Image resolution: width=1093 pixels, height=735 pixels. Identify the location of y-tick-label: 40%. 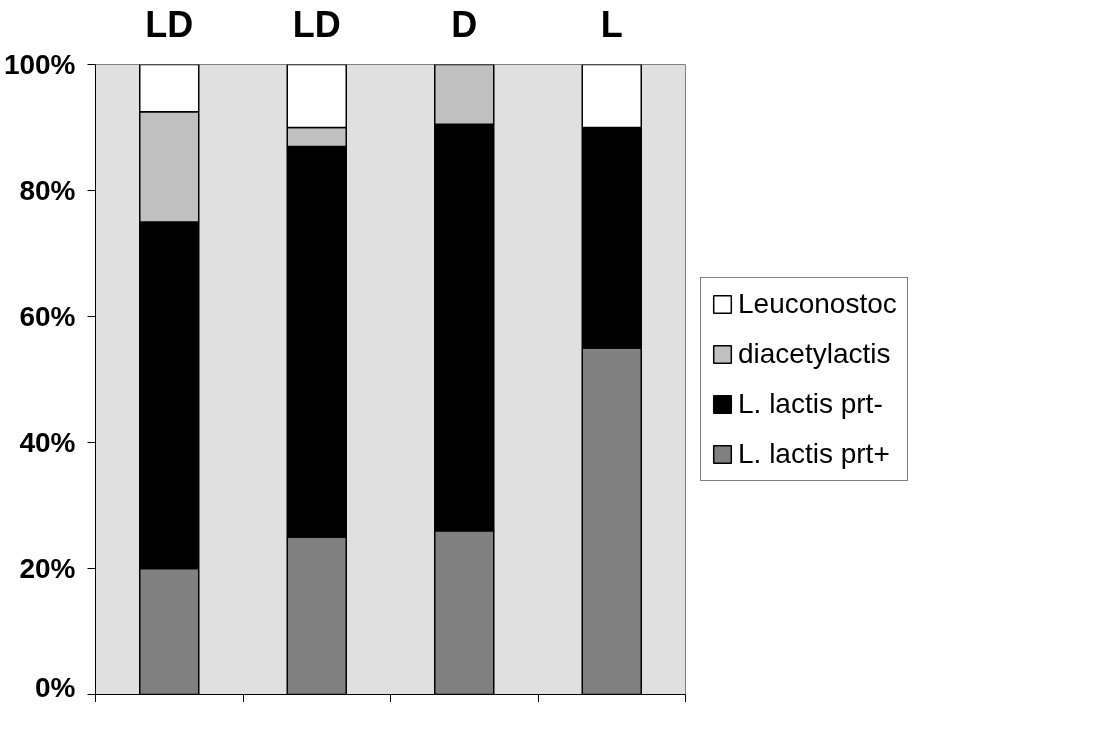
(47, 442).